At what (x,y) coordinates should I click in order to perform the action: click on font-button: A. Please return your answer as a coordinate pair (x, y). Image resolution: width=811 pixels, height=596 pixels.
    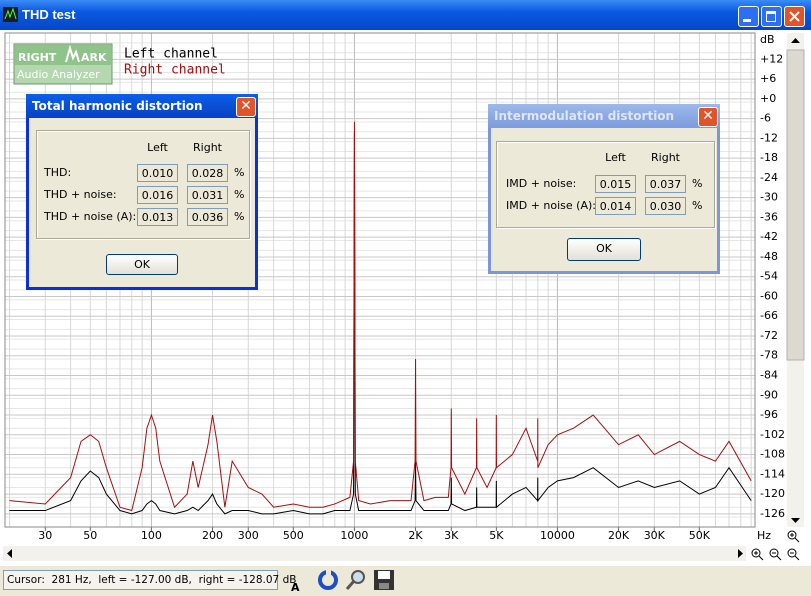
    Looking at the image, I should click on (300, 580).